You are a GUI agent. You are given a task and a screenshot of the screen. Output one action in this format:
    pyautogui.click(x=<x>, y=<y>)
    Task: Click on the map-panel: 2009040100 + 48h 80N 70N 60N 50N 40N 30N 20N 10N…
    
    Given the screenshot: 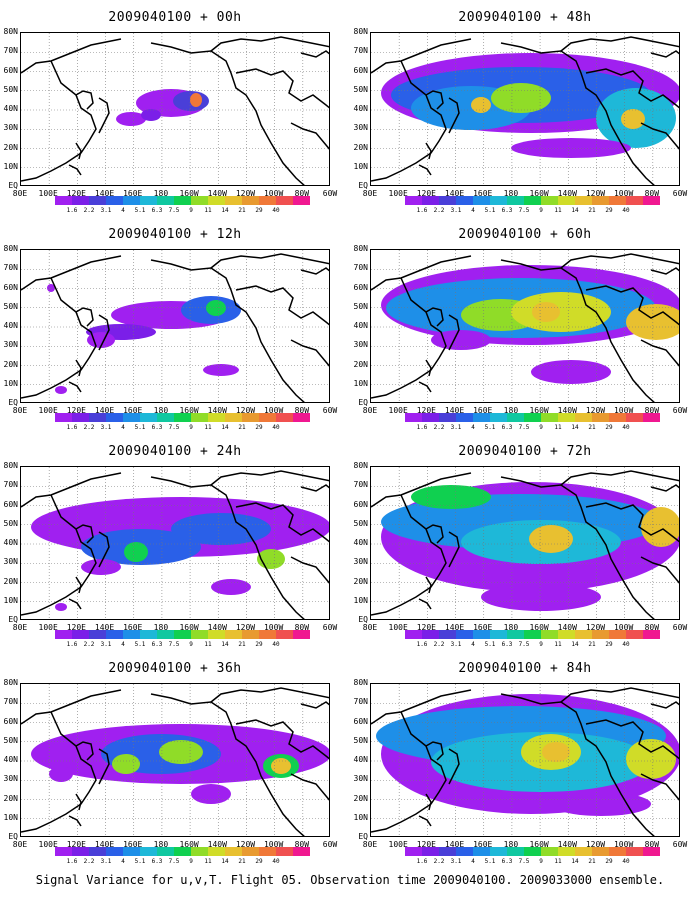 What is the action you would take?
    pyautogui.click(x=525, y=107)
    